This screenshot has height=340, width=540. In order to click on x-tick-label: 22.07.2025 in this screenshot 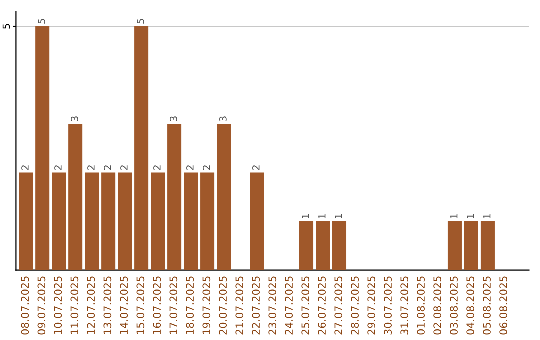, I will do `click(256, 305)`.